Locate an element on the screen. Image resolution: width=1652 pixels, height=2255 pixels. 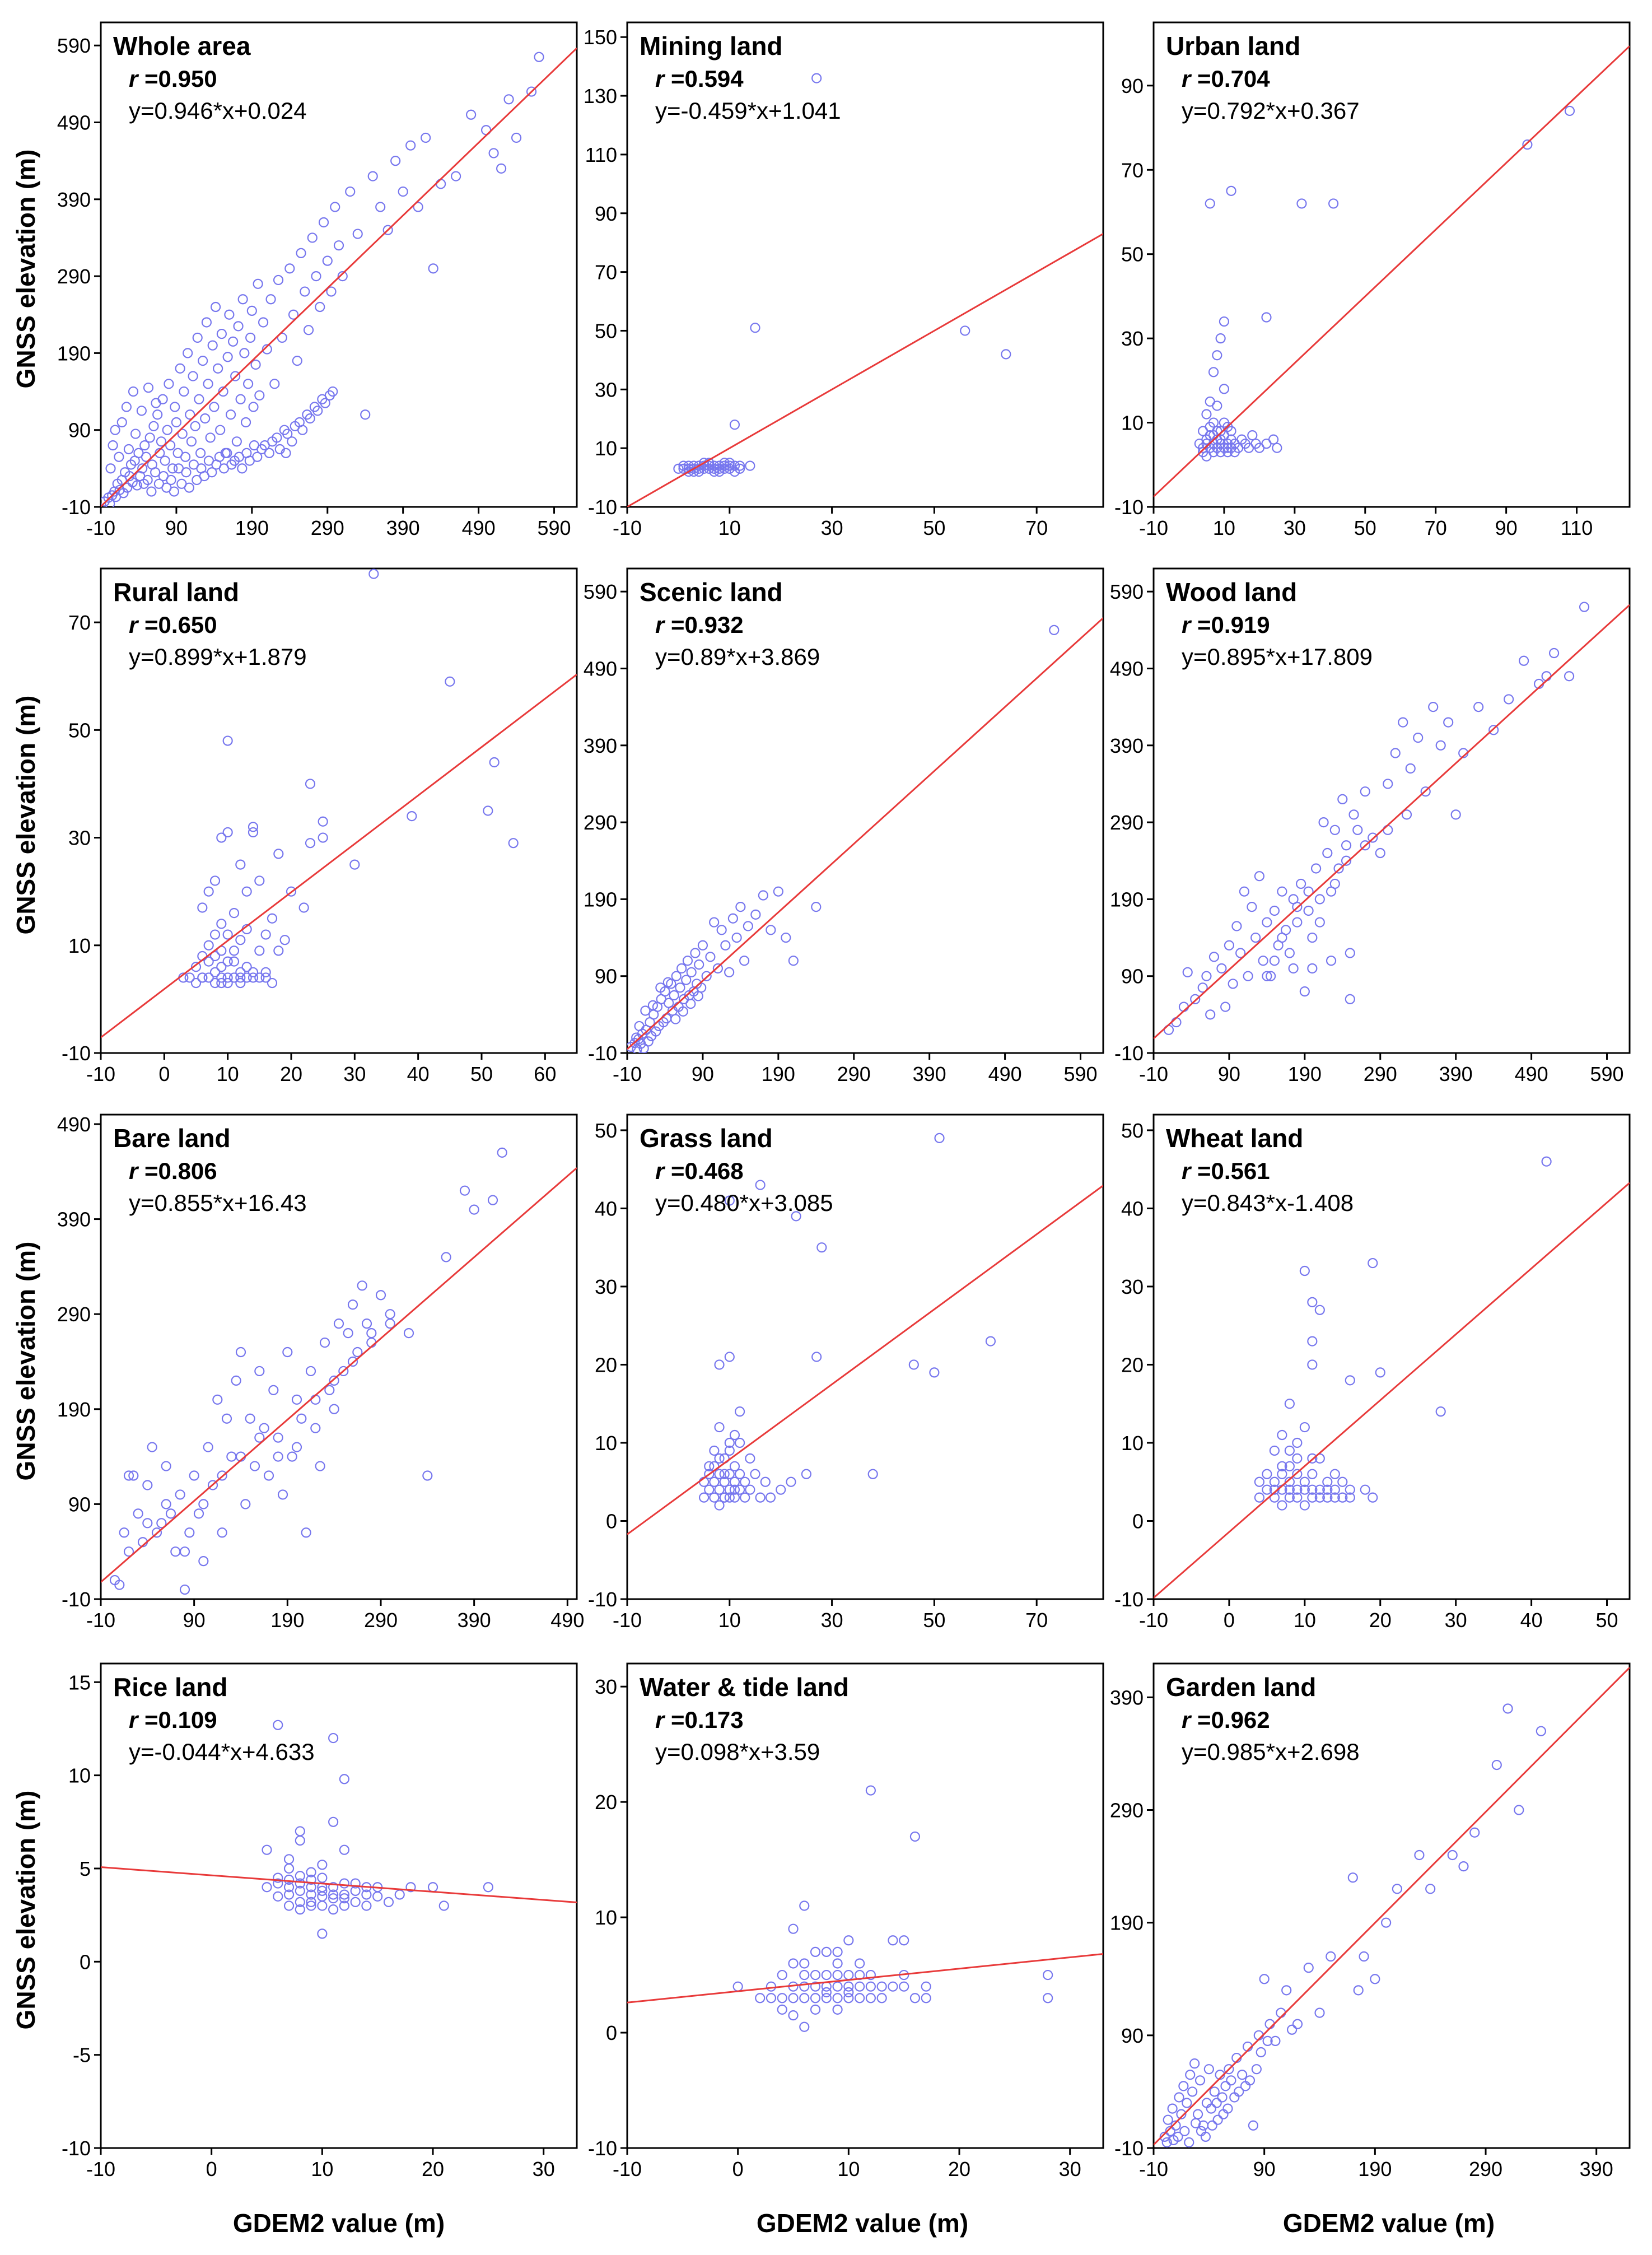
chart-wood-land-ytick-label-2: 190 is located at coordinates (1127, 899).